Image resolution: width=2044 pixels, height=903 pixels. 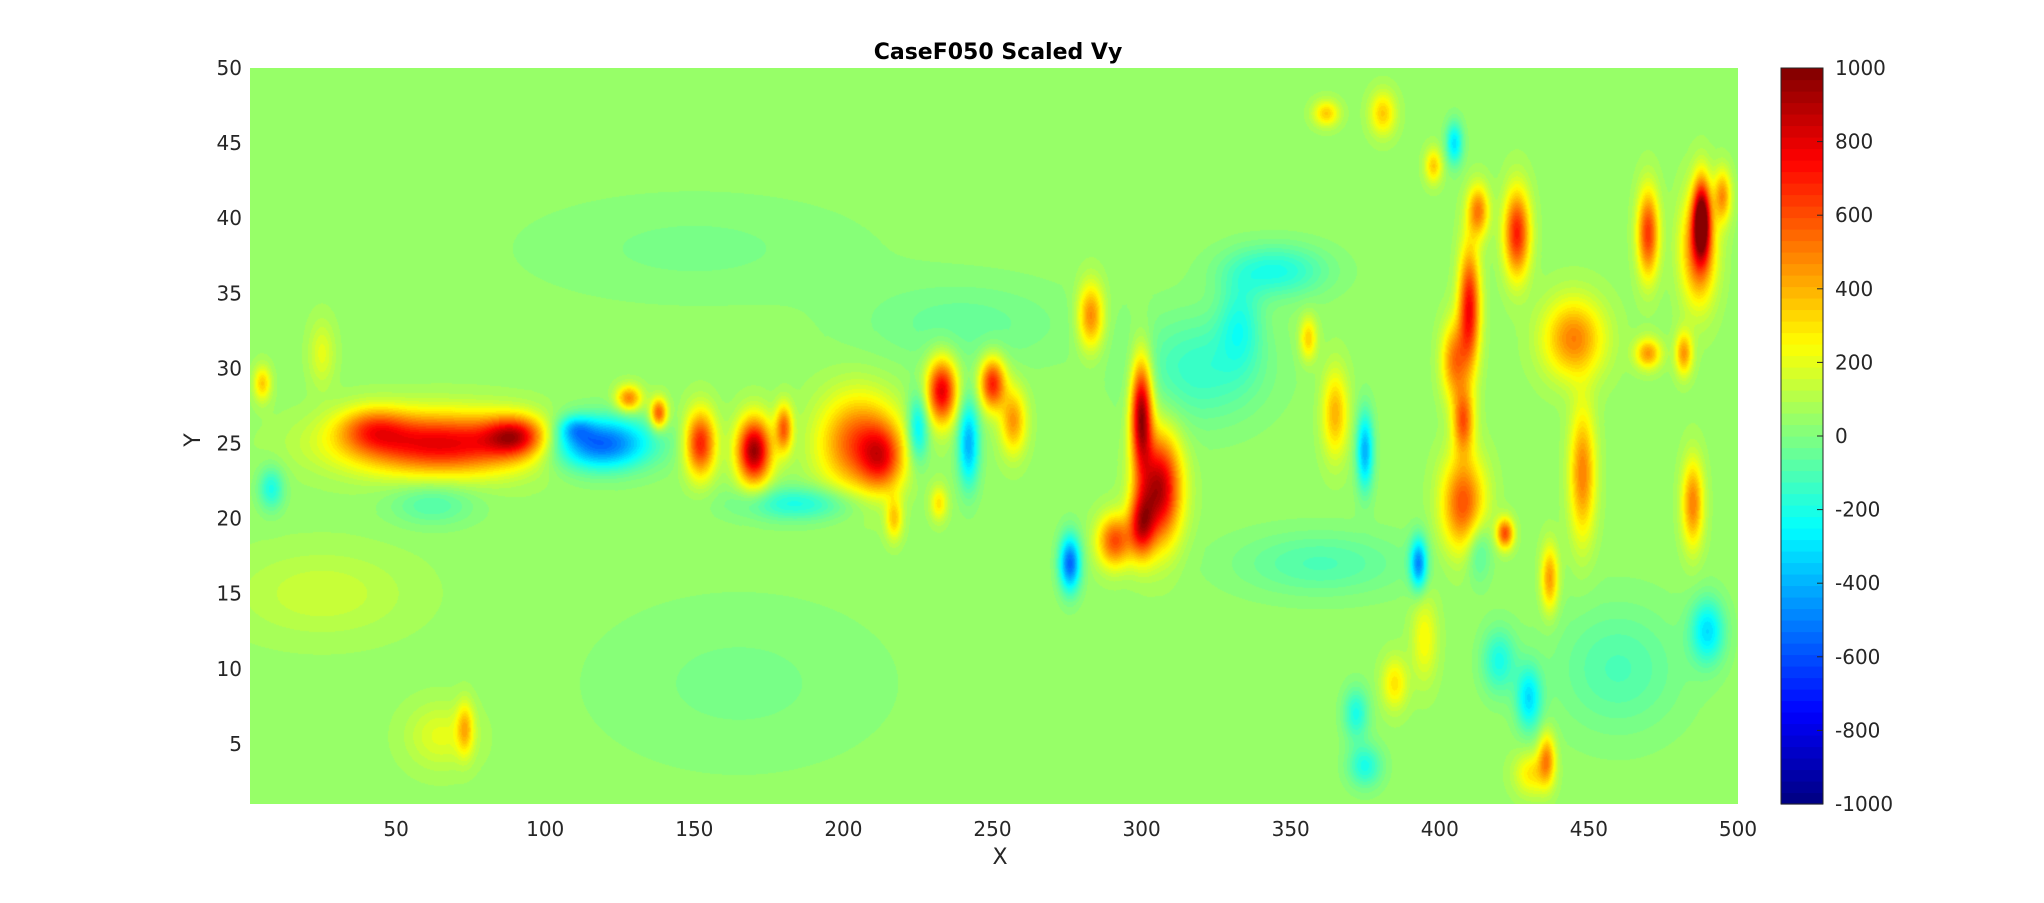 What do you see at coordinates (1070, 829) in the screenshot?
I see `x-axis: 50 100 150 200 250 300 350 400 450 500` at bounding box center [1070, 829].